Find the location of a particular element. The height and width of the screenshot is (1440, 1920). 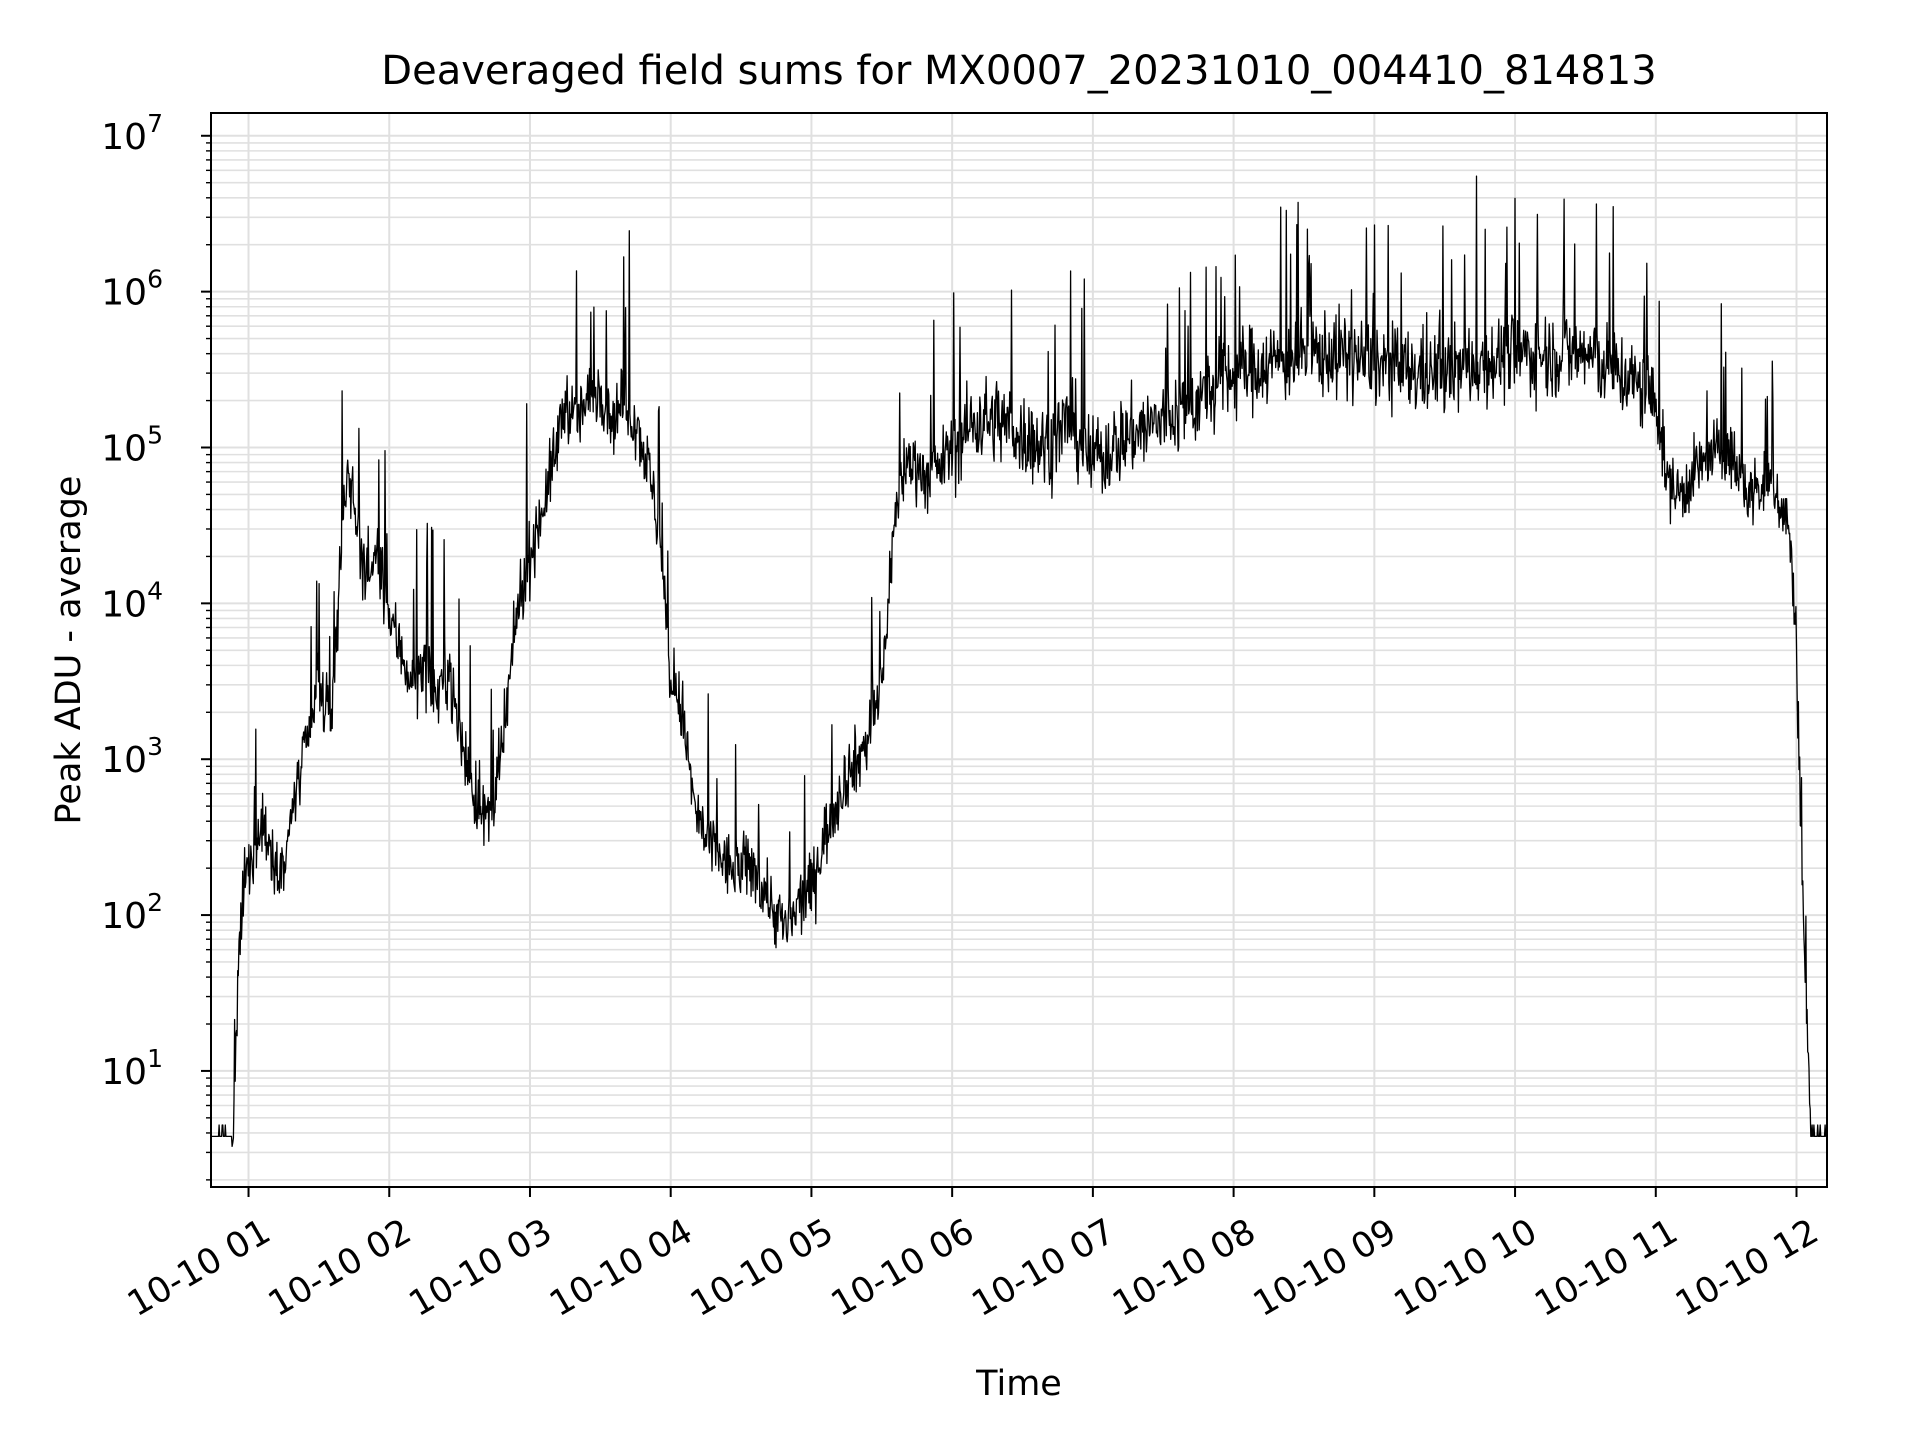

y-tick-label: 10² is located at coordinates (132, 912).